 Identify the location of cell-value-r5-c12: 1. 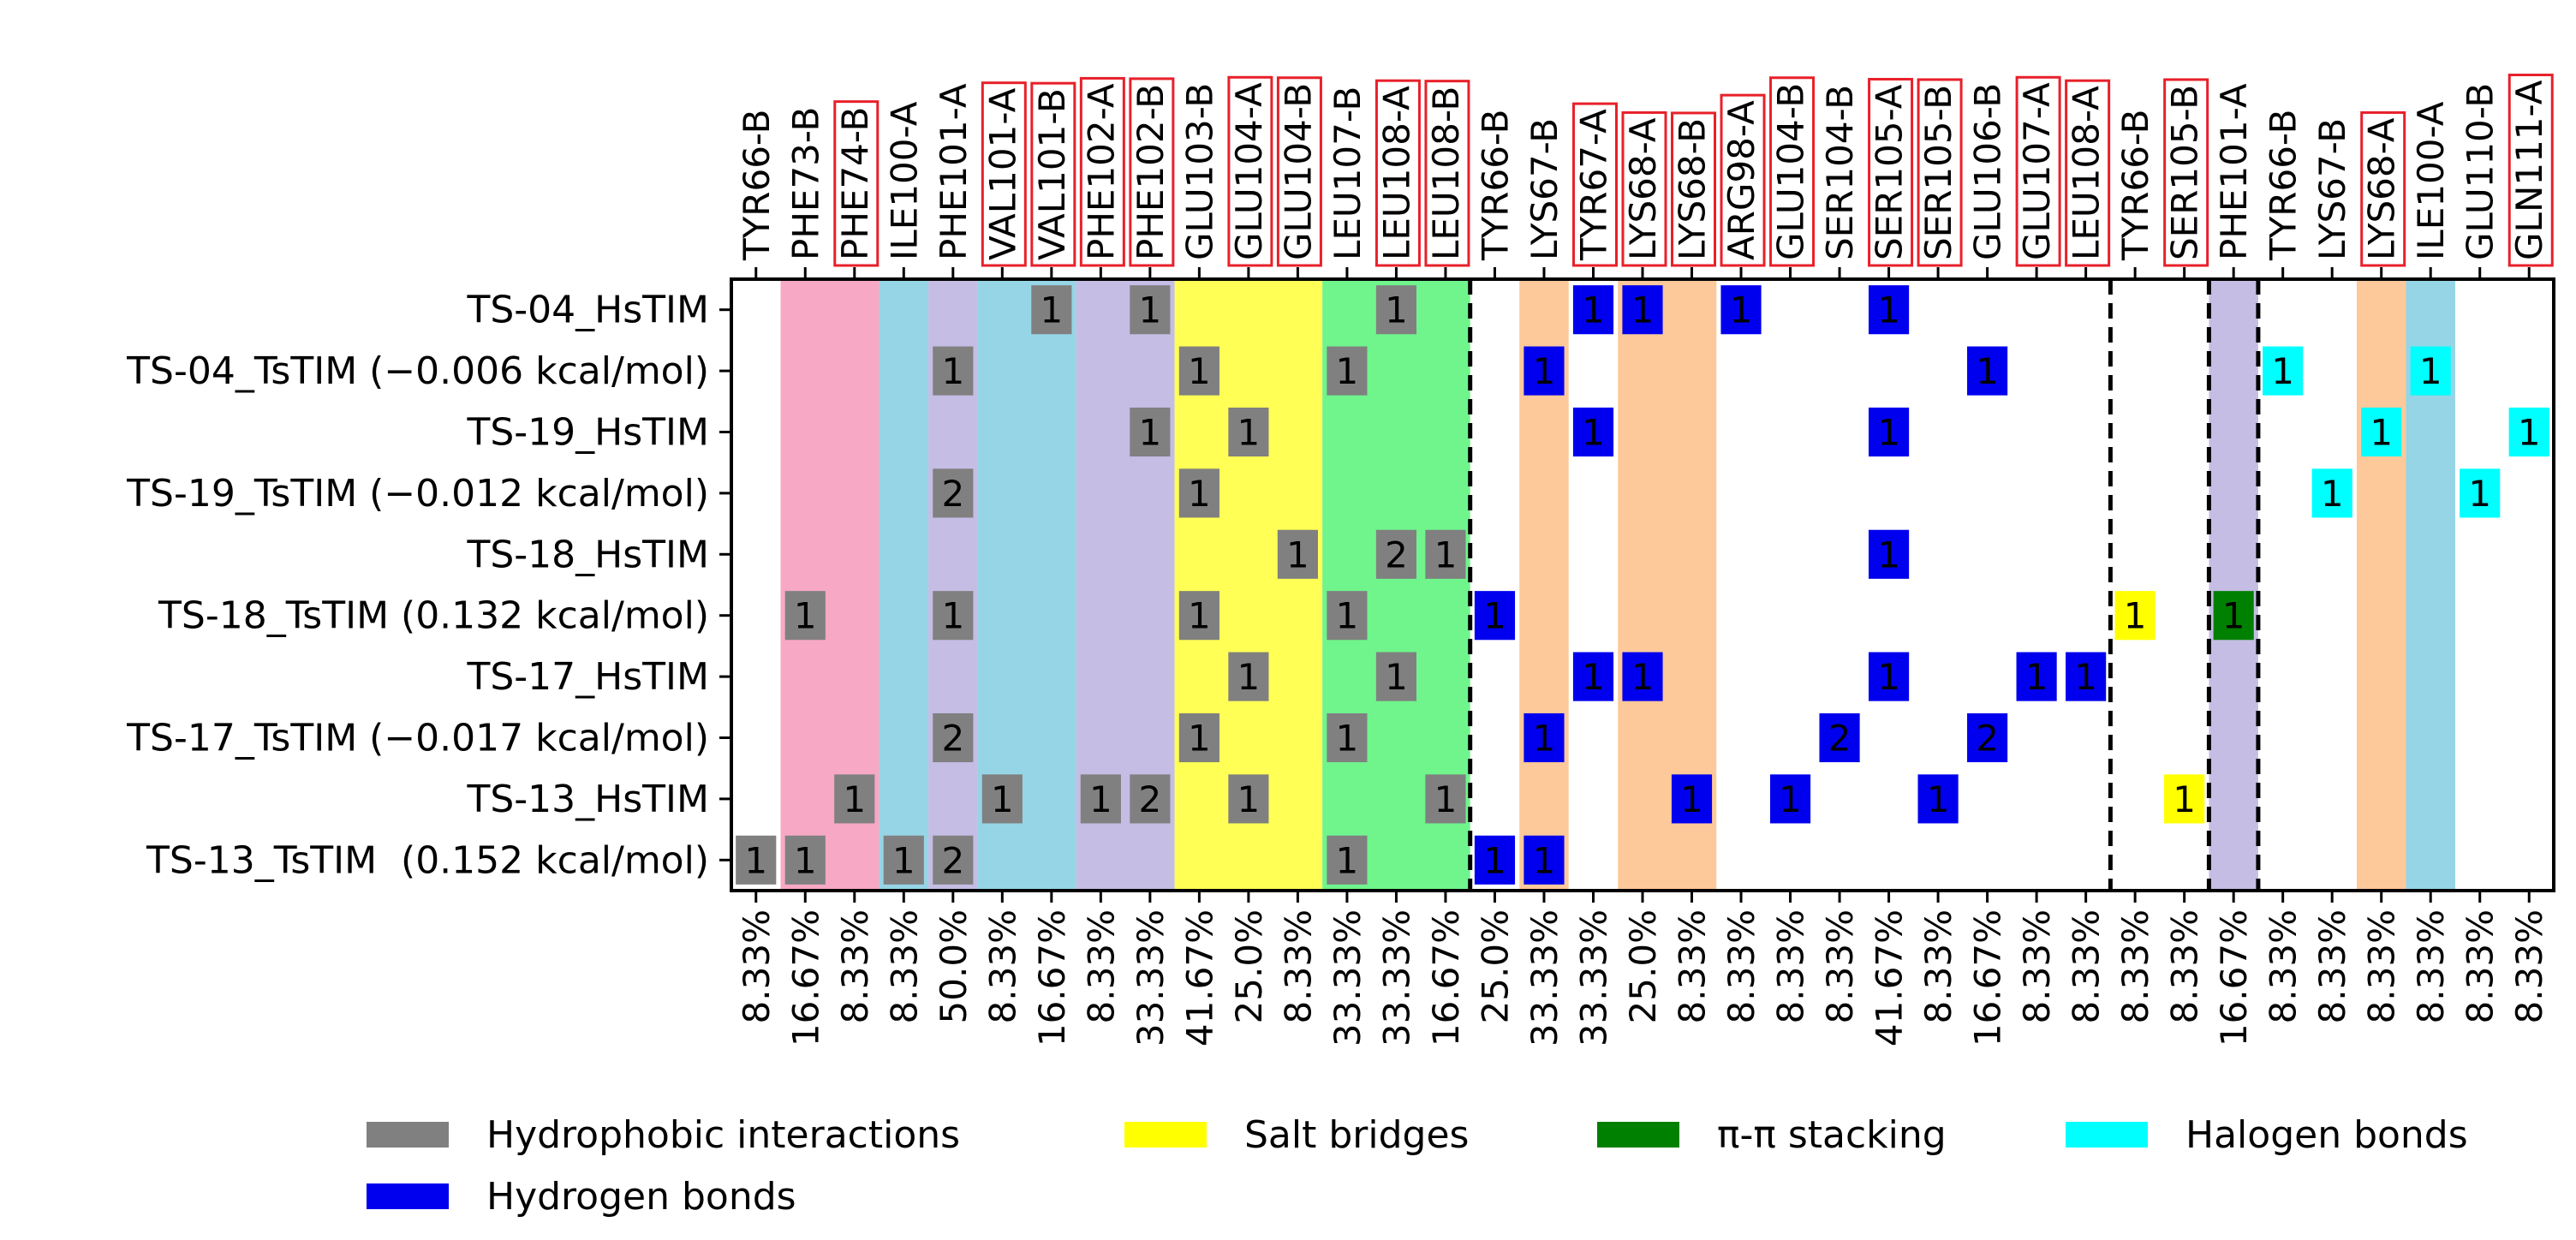
(1347, 616).